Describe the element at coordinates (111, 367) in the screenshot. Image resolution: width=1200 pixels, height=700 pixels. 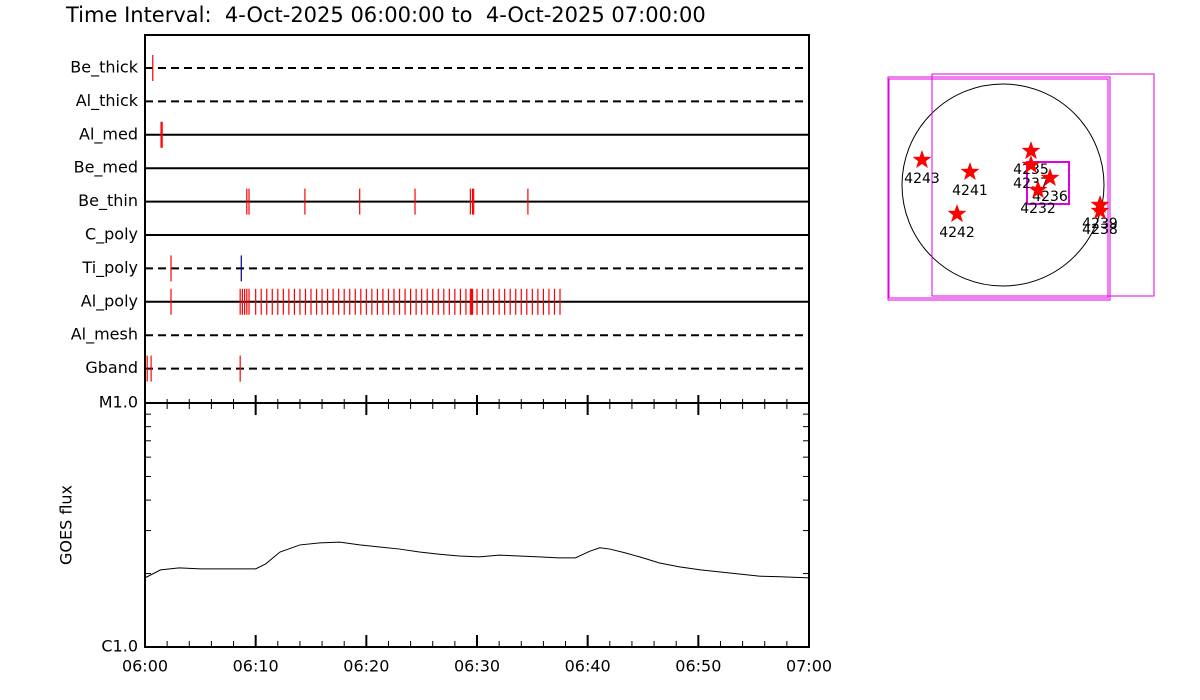
I see `row-label: Gband` at that location.